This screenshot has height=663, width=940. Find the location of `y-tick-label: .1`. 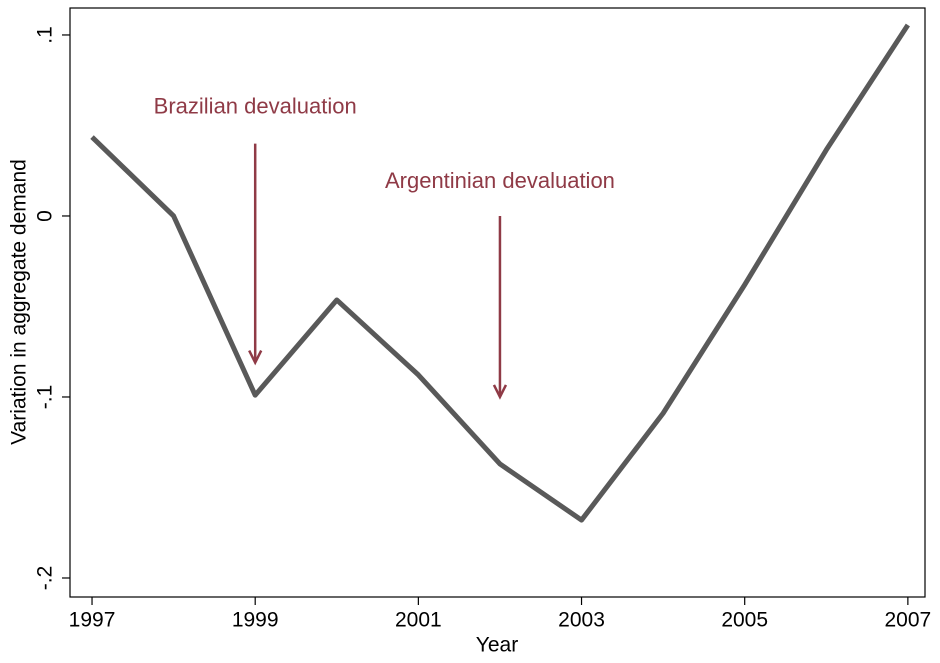

y-tick-label: .1 is located at coordinates (45, 35).